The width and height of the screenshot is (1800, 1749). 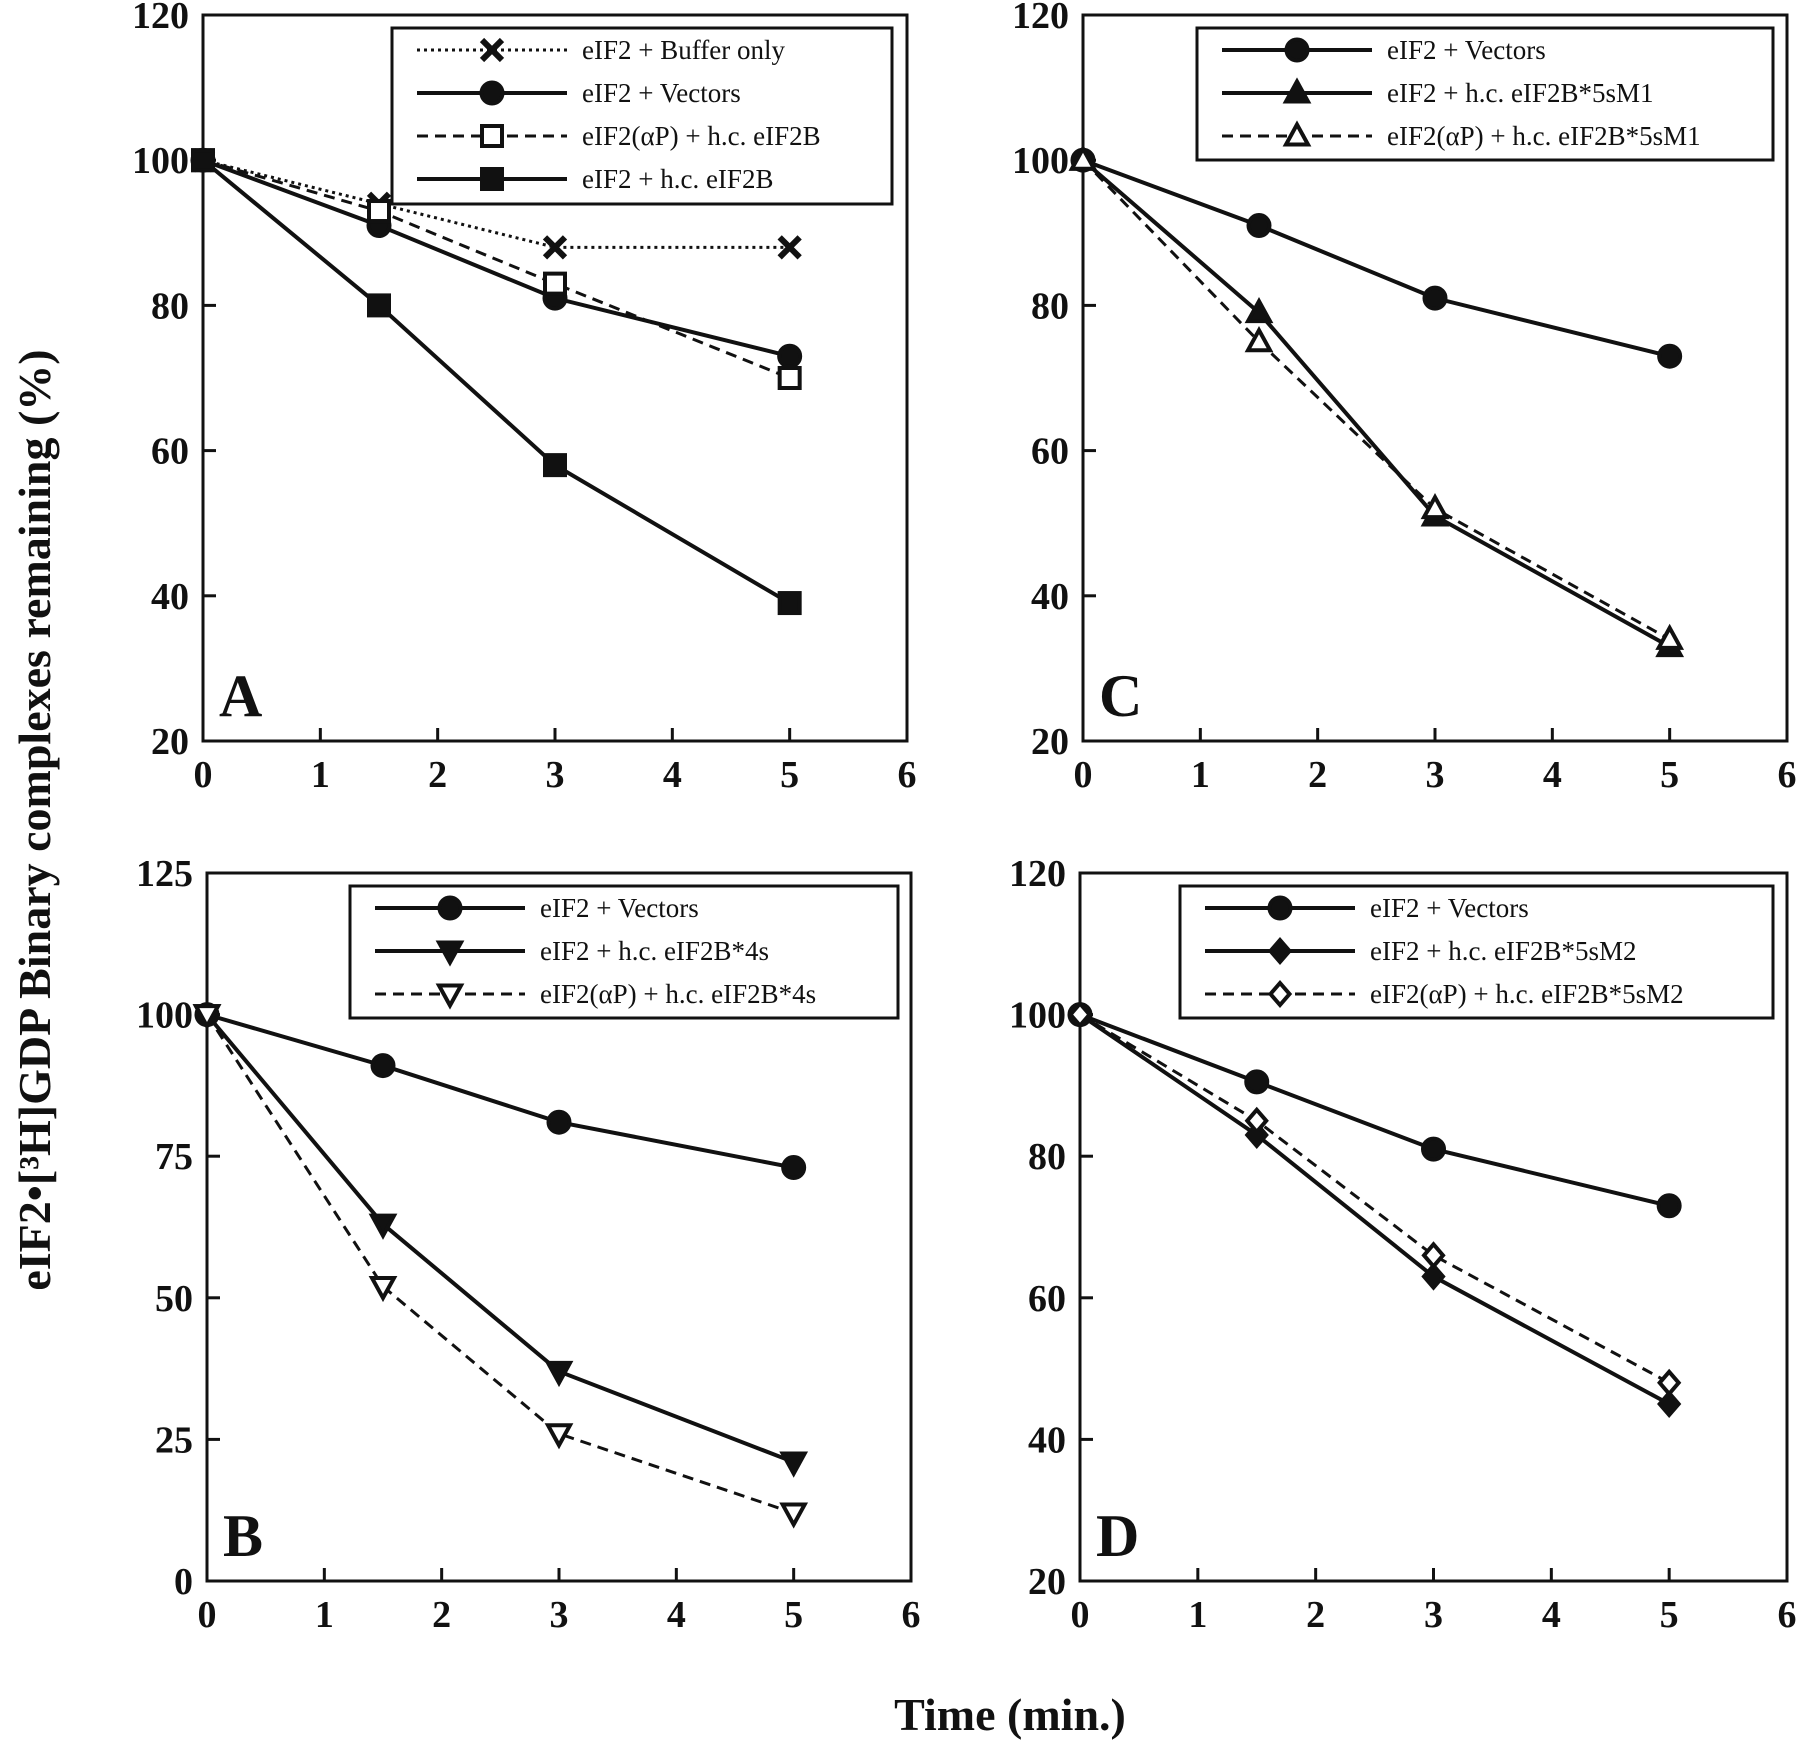 I want to click on panel-c-legend-label: eIF2(αP) + h.c. eIF2B*5sM1, so click(x=1544, y=136).